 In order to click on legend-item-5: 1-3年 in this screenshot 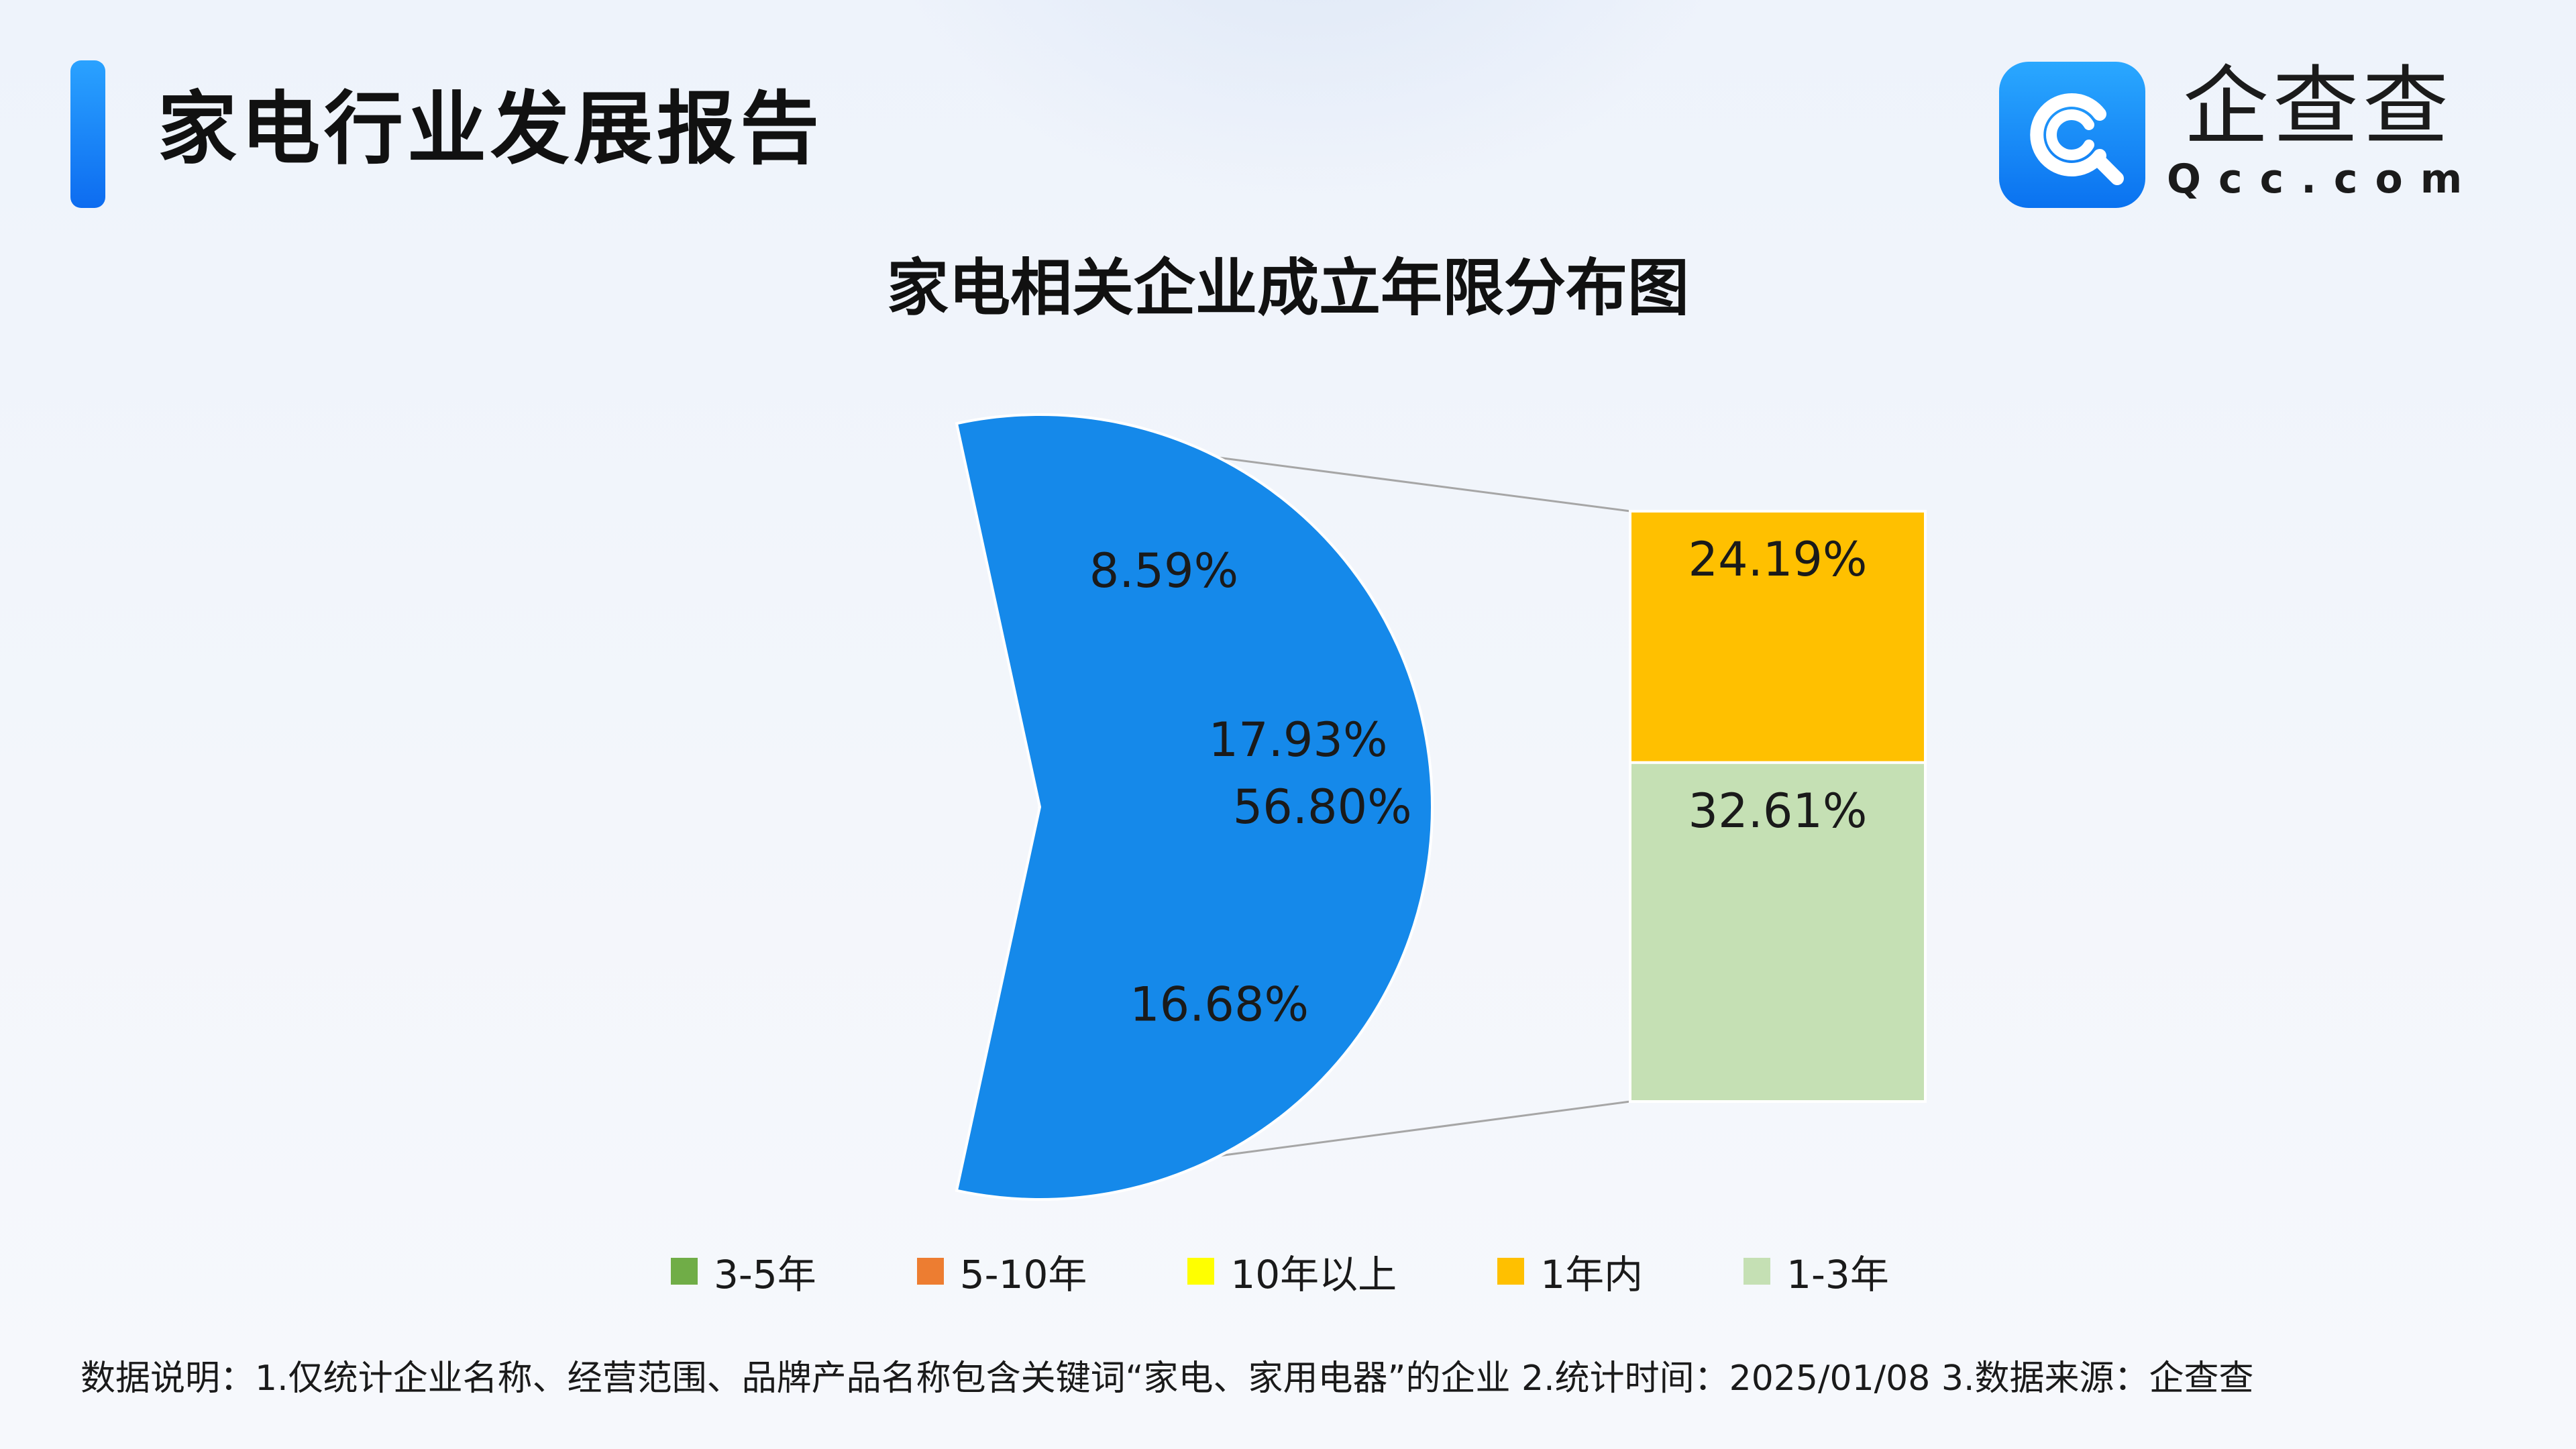, I will do `click(1816, 1271)`.